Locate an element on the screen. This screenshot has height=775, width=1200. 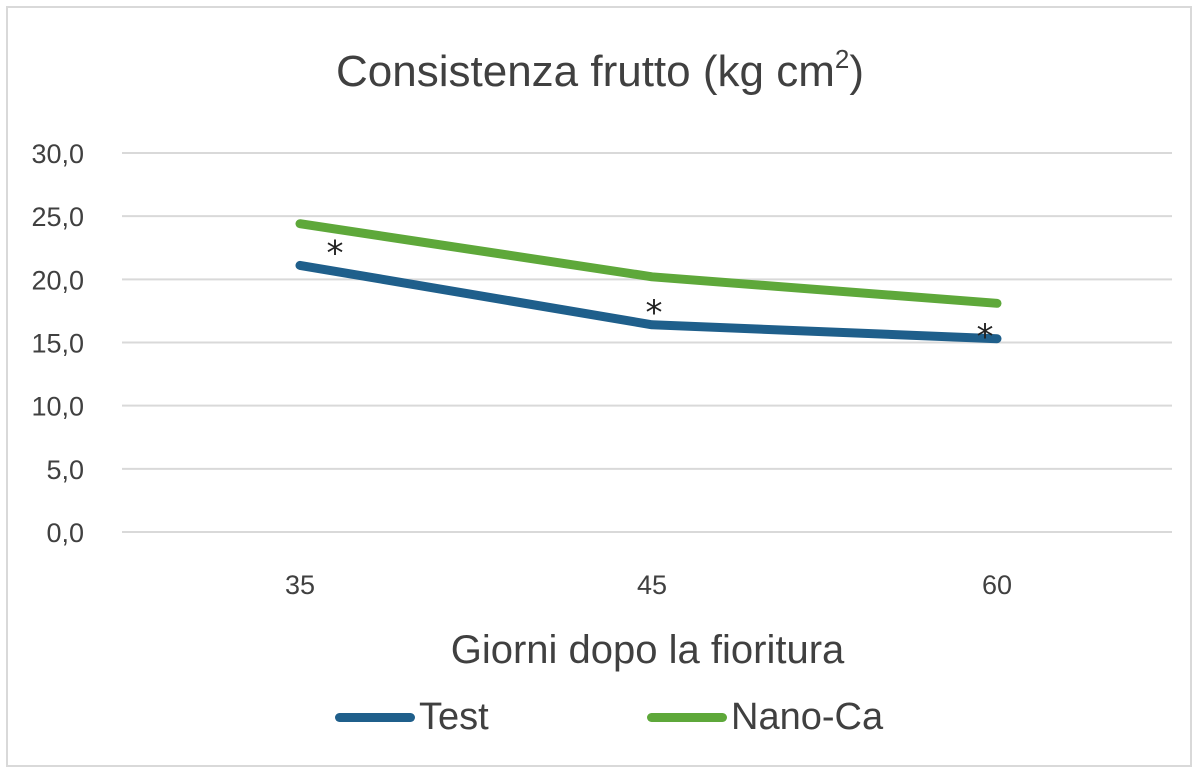
legend-item-nano-ca: Nano-Ca is located at coordinates (765, 717).